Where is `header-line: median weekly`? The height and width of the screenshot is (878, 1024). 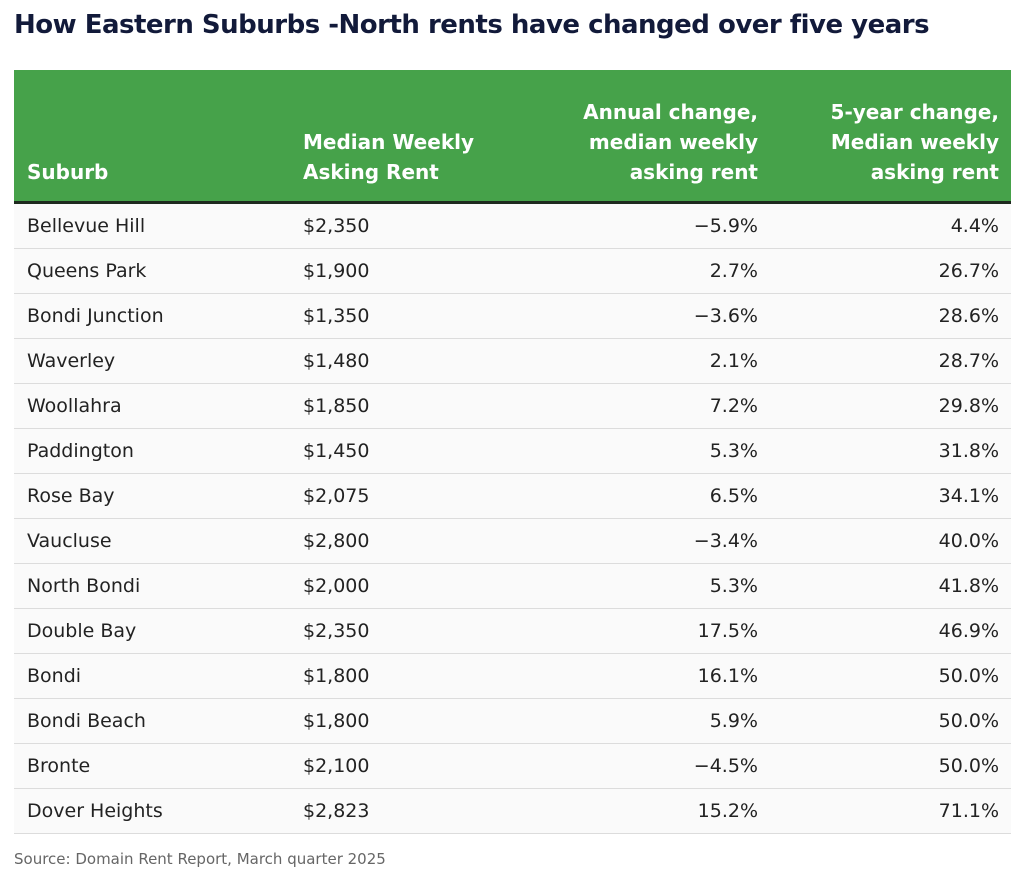
header-line: median weekly is located at coordinates (673, 142).